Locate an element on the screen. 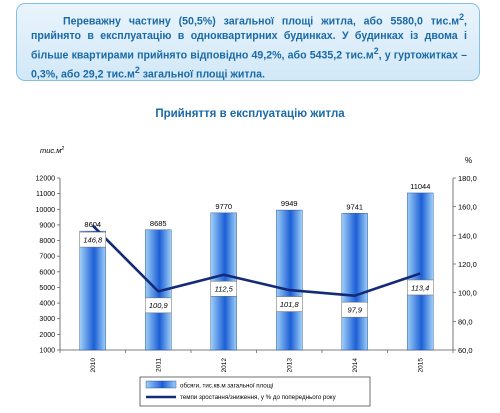 Image resolution: width=500 pixels, height=413 pixels. bar-2014 is located at coordinates (354, 282).